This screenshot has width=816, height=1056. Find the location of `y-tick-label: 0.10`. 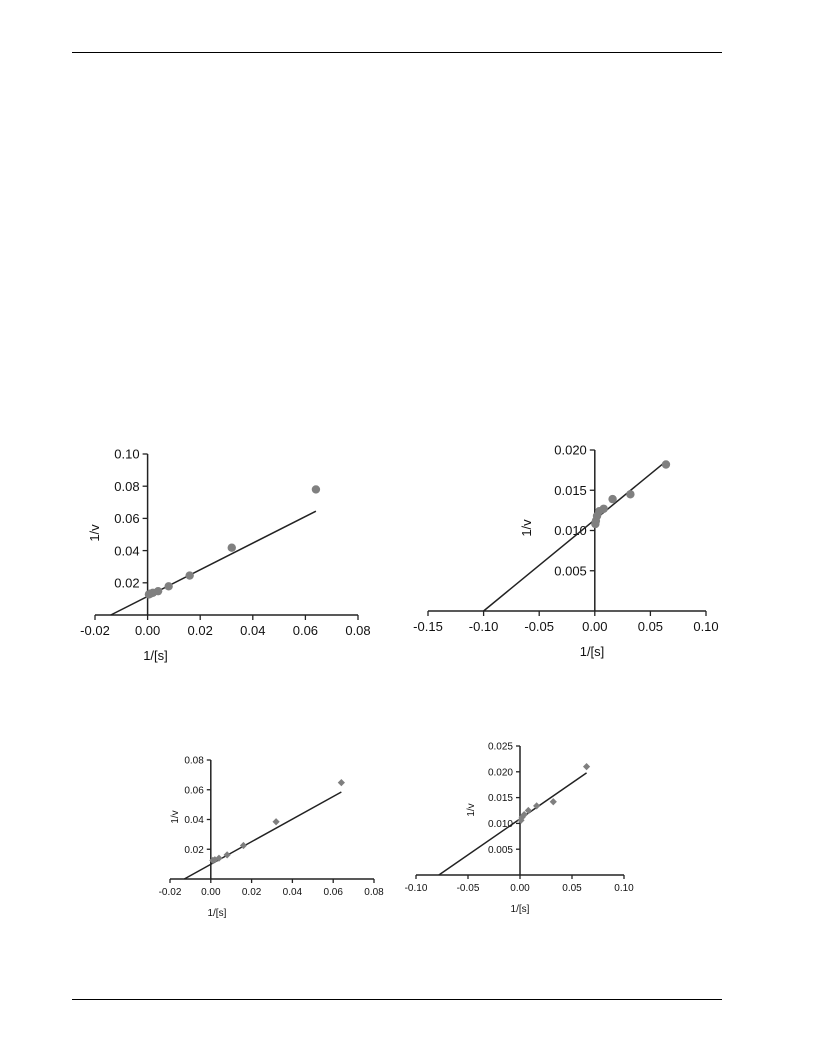

y-tick-label: 0.10 is located at coordinates (126, 454).